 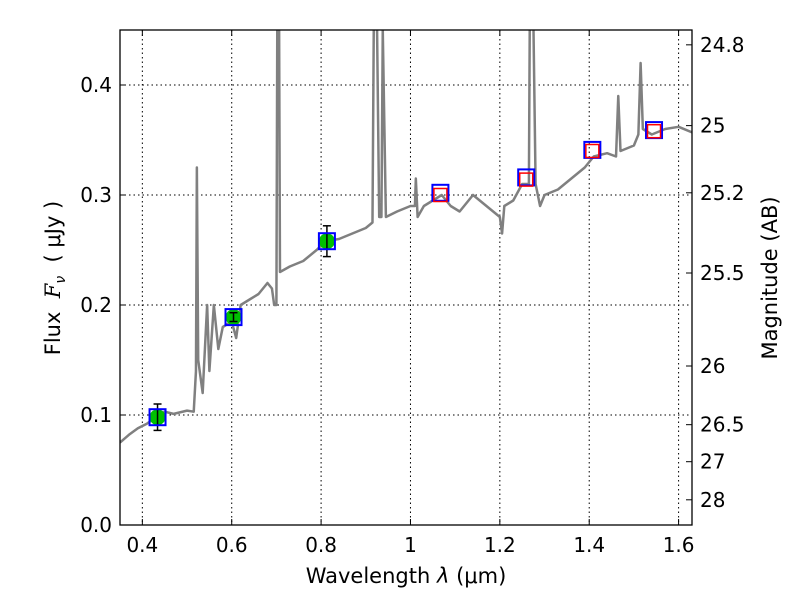 I want to click on x-tick-label: 1, so click(x=410, y=545).